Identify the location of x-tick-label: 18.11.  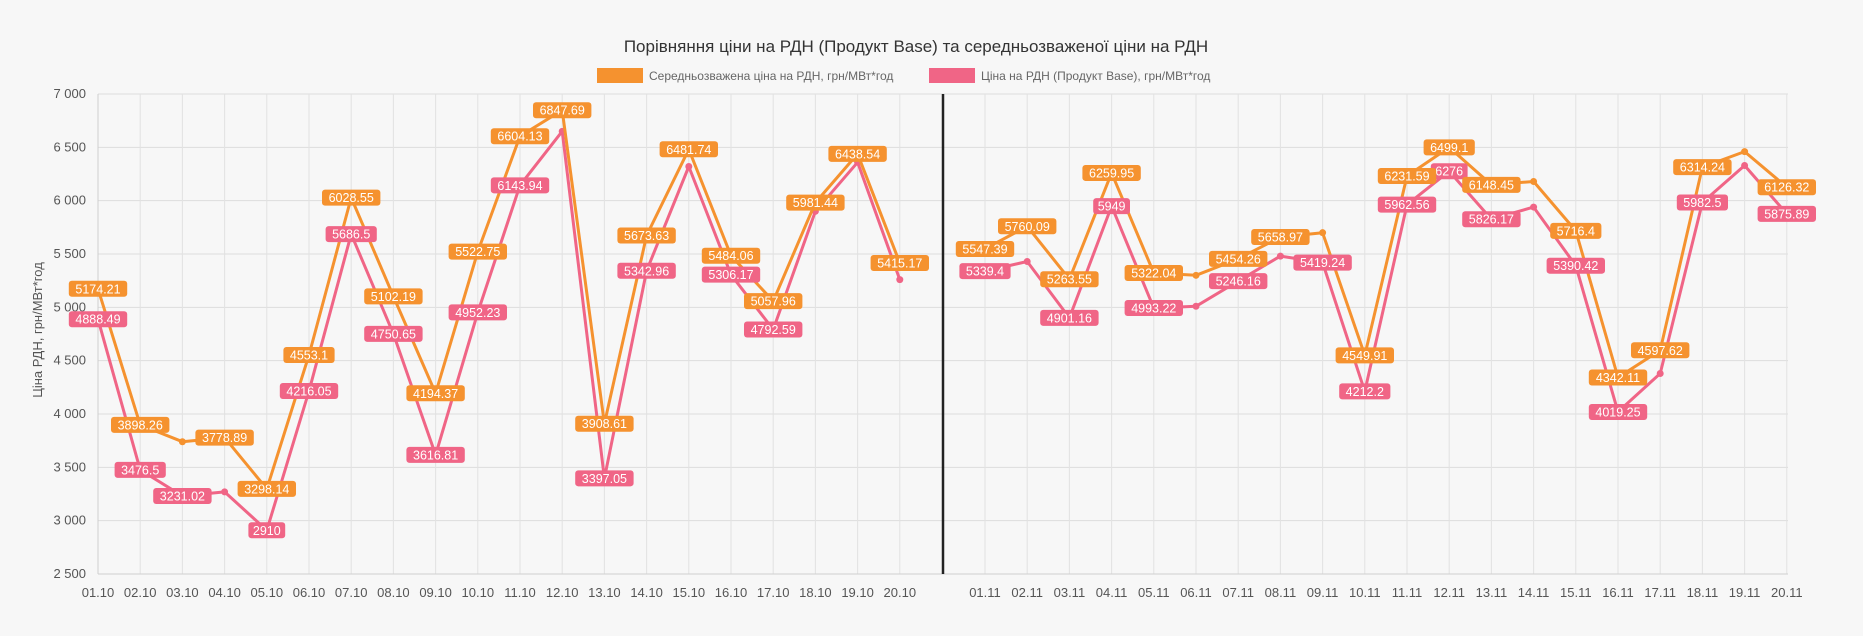
(1703, 592).